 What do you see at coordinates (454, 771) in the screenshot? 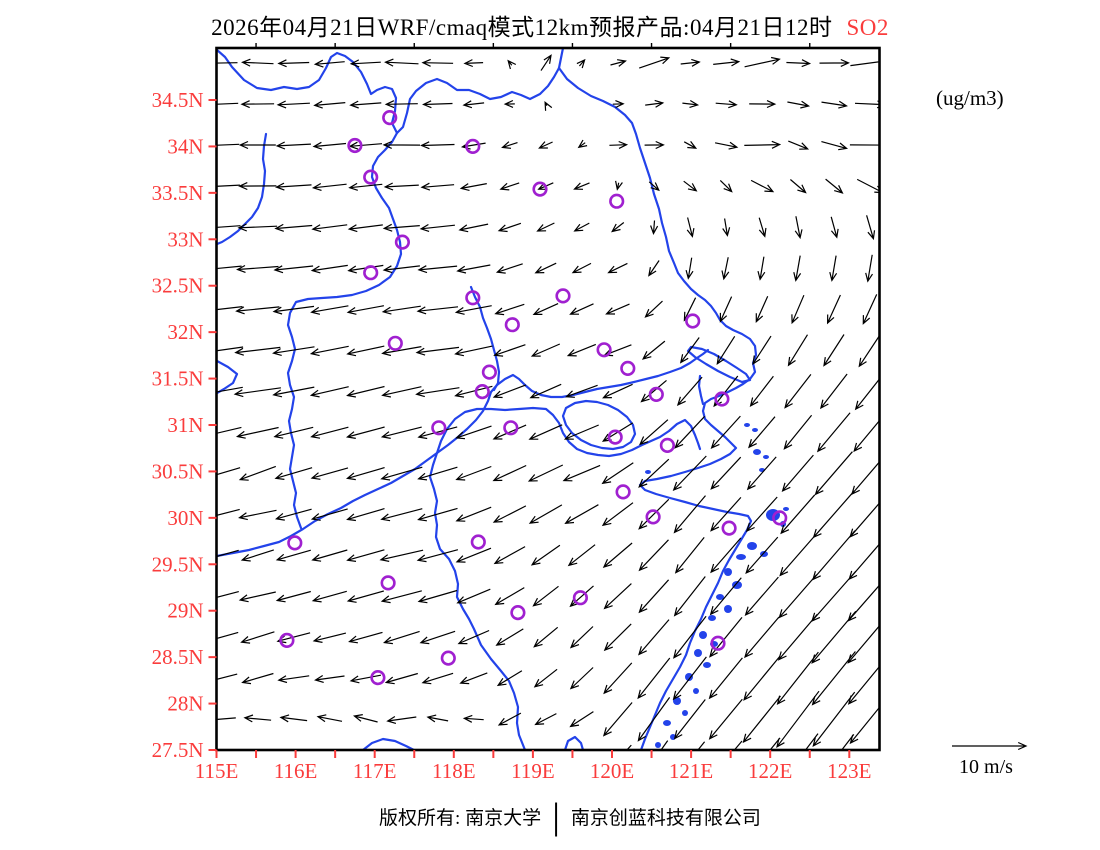
I see `x-axis-label: 118E` at bounding box center [454, 771].